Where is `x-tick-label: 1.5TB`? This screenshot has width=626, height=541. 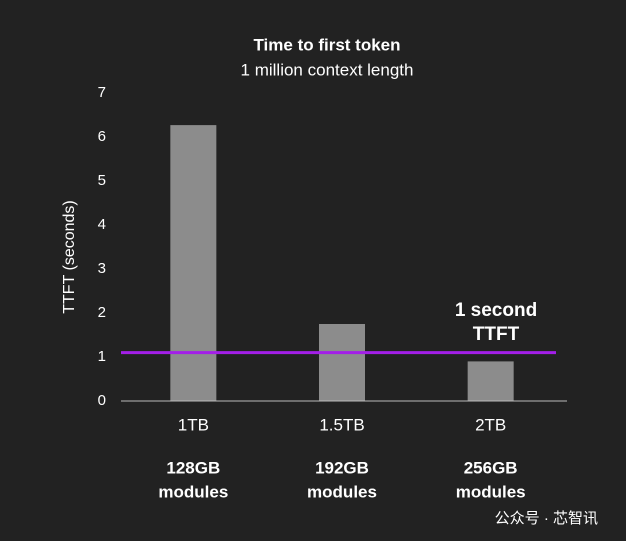 x-tick-label: 1.5TB is located at coordinates (341, 424).